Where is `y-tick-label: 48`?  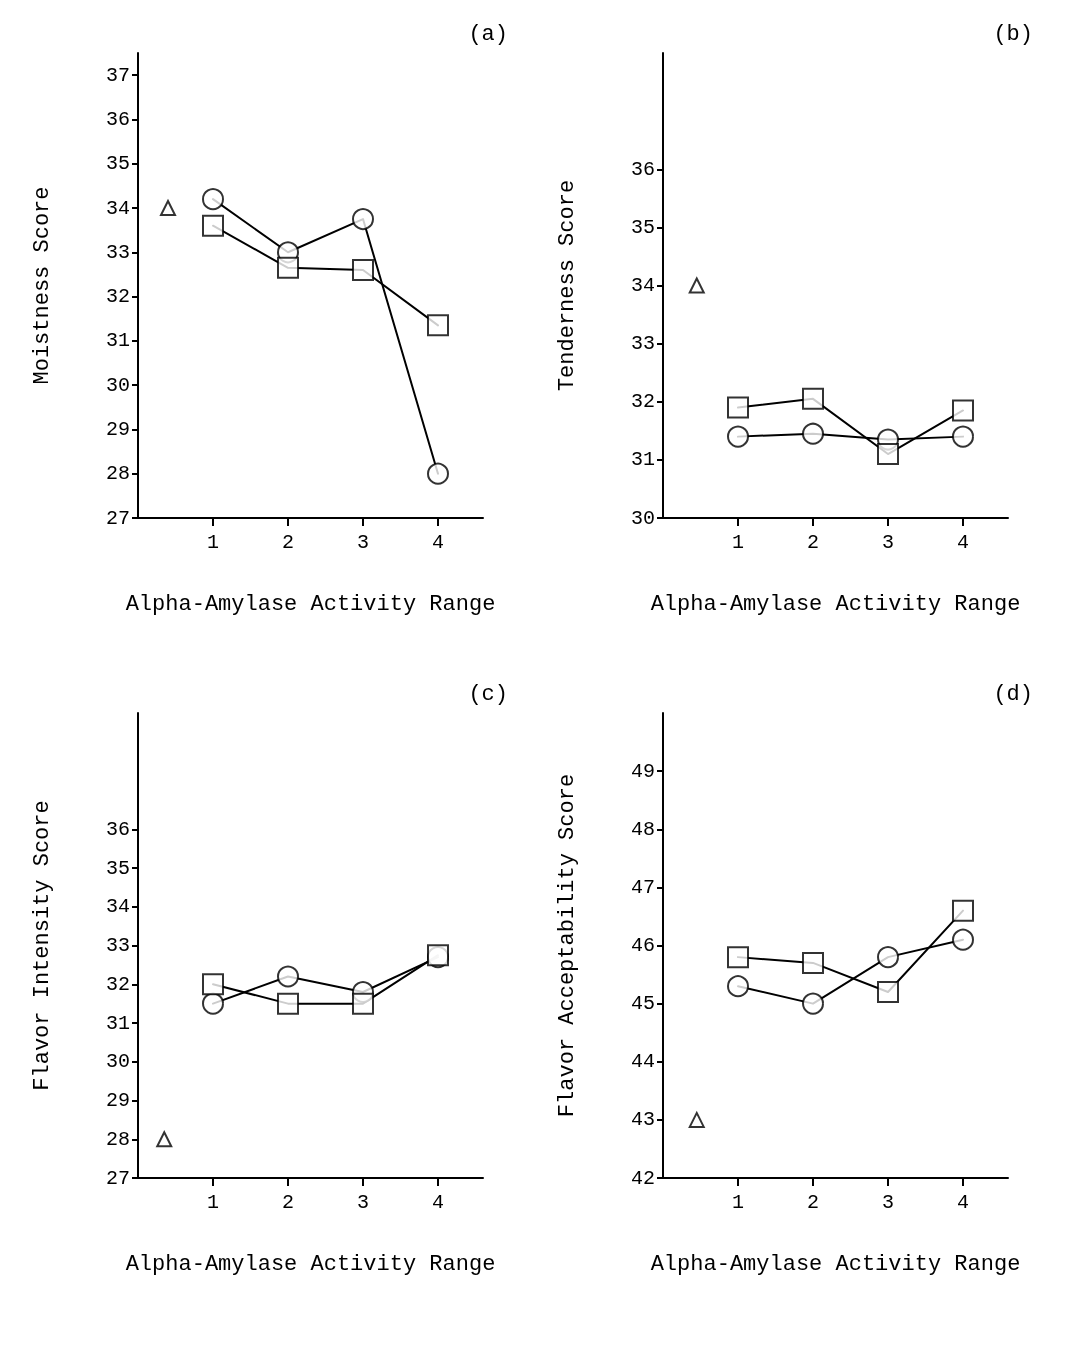
y-tick-label: 48 is located at coordinates (642, 829).